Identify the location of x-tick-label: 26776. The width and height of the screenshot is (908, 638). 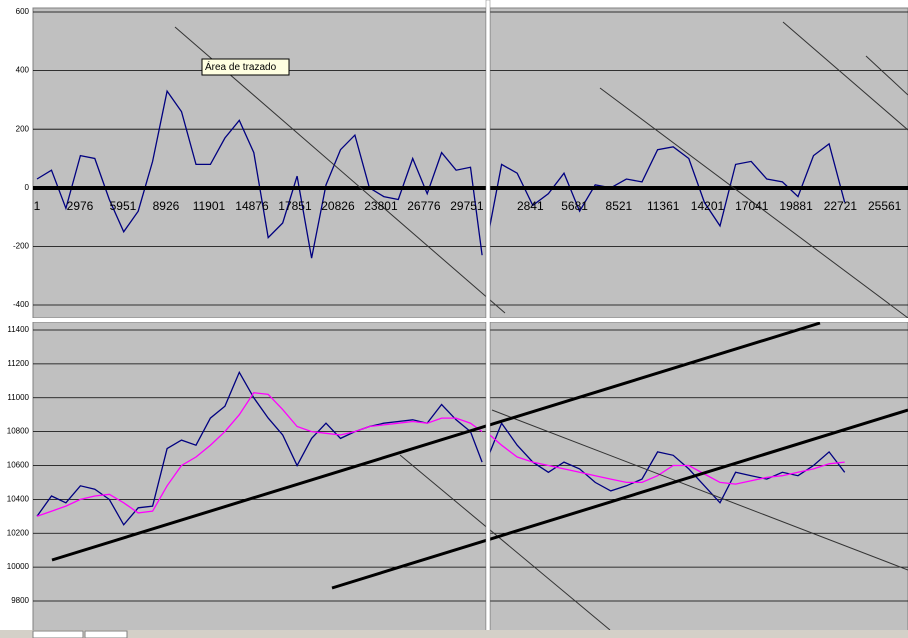
(424, 206).